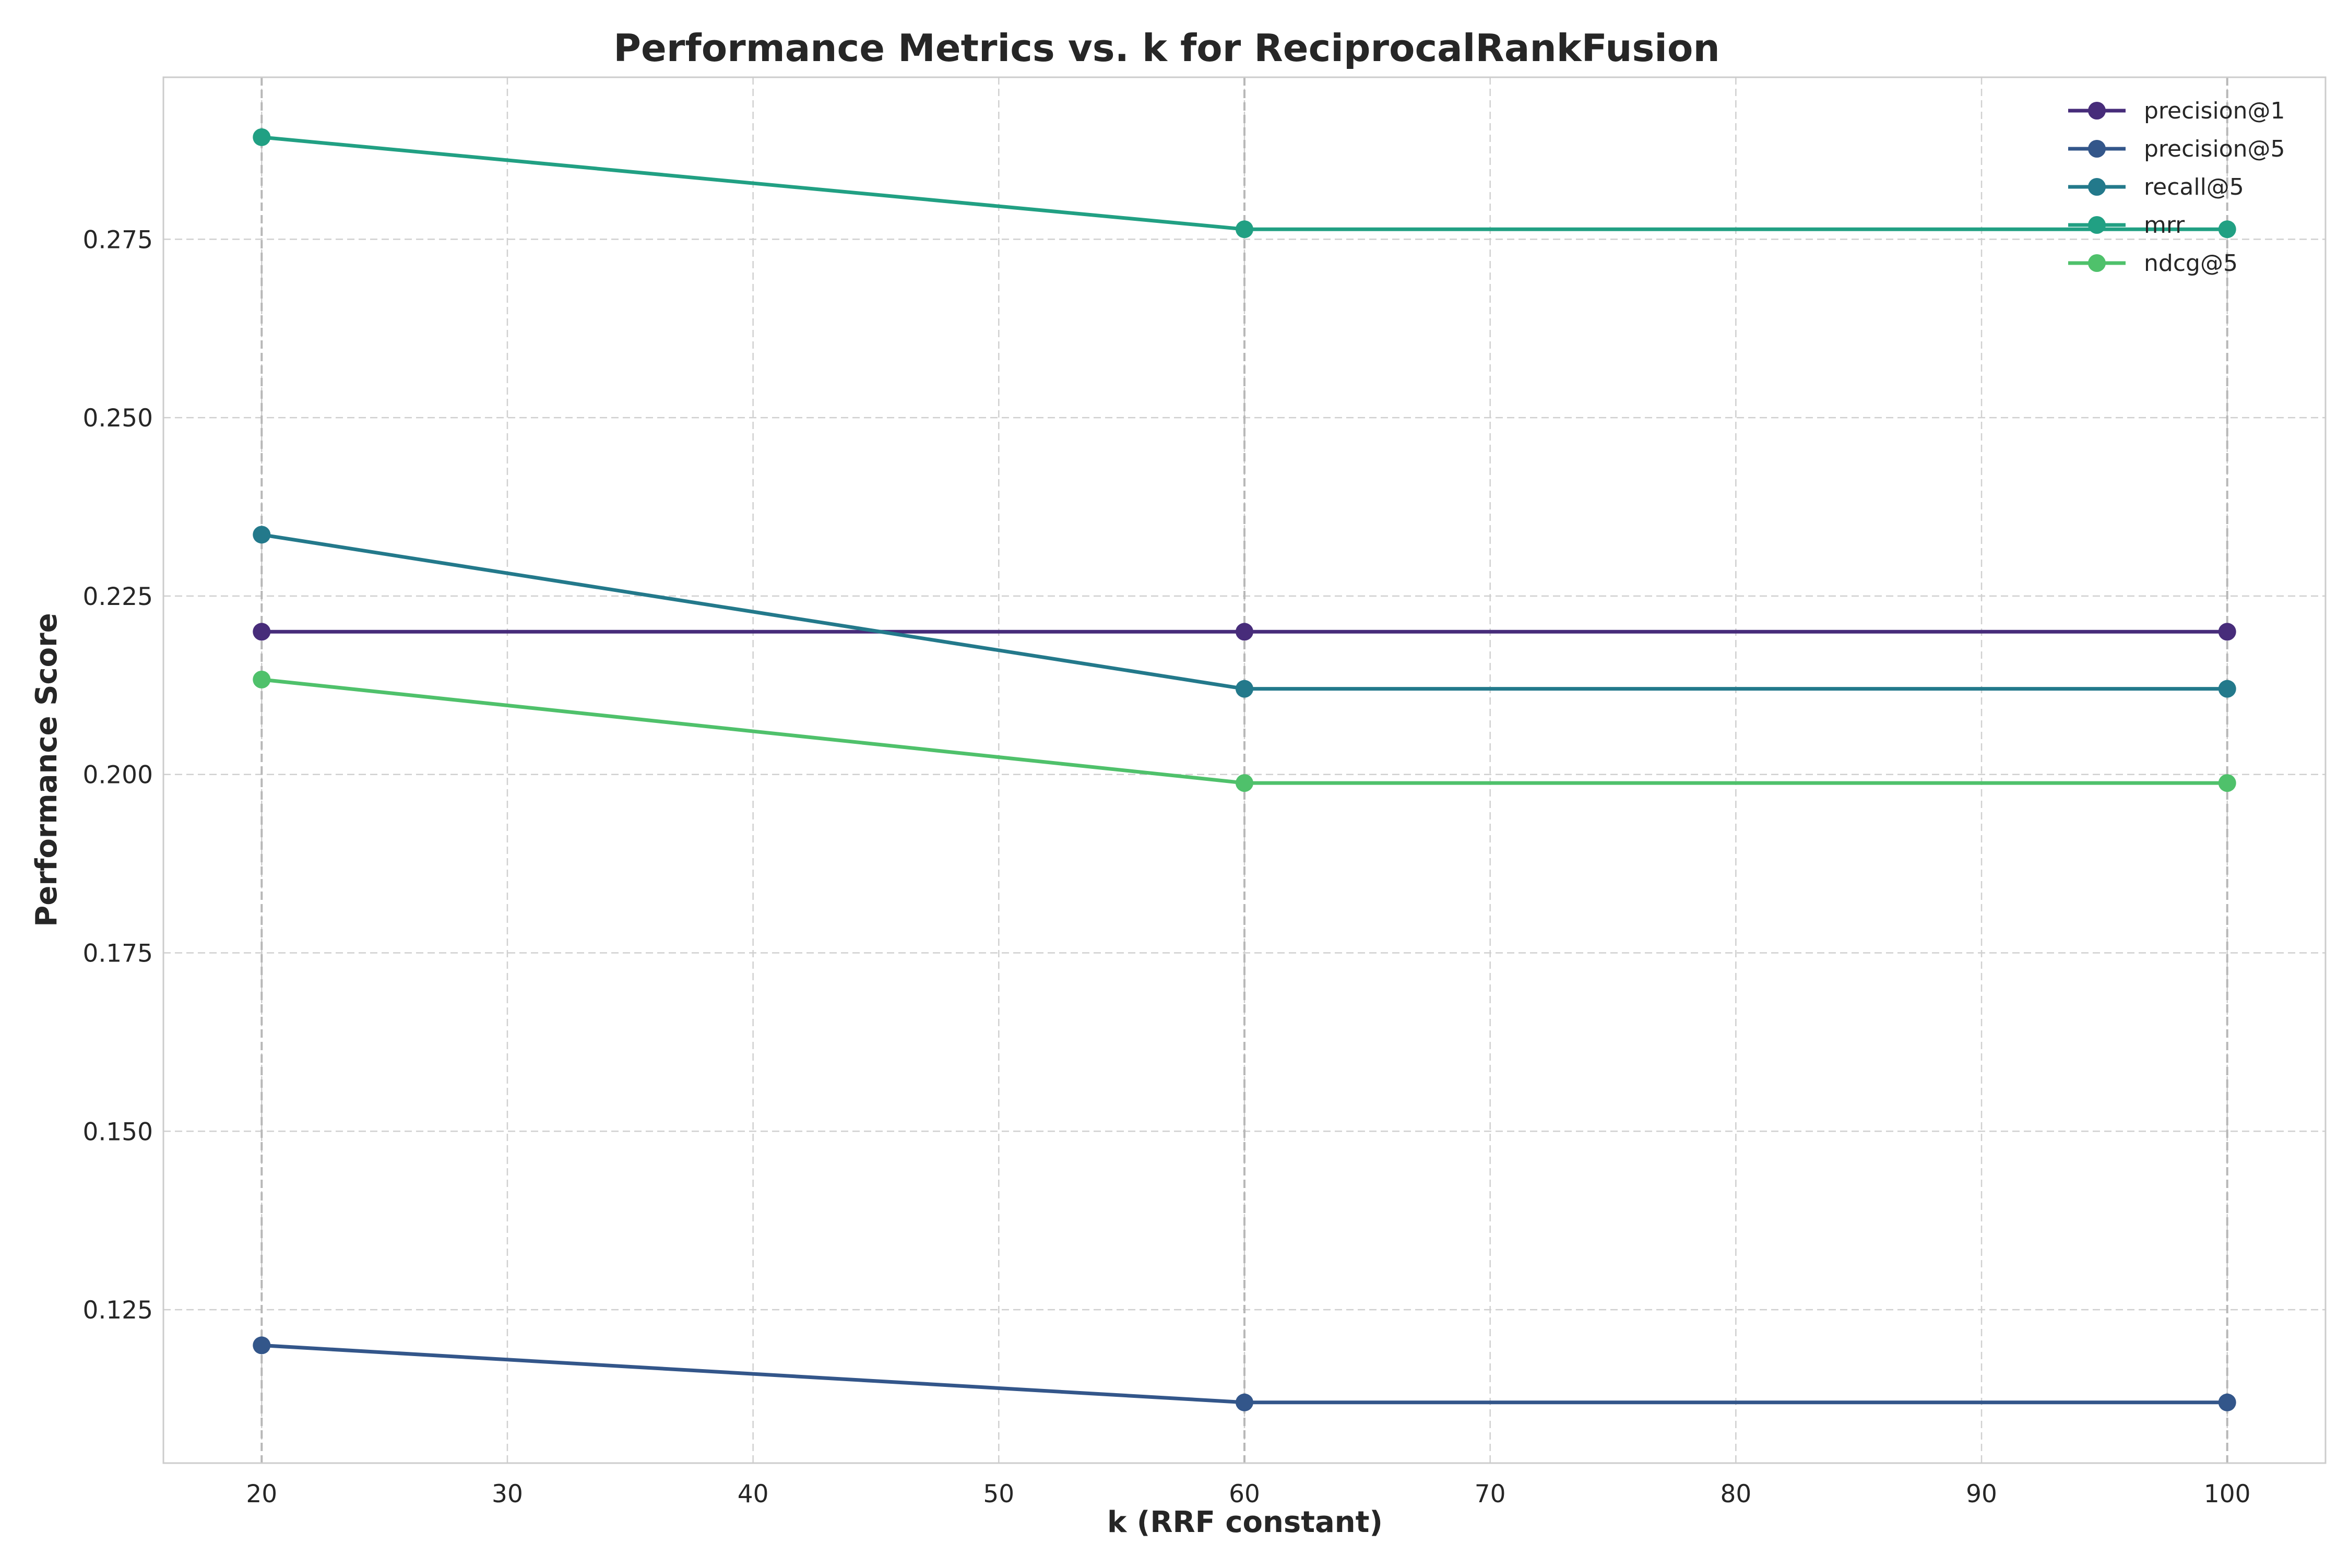  Describe the element at coordinates (1245, 1522) in the screenshot. I see `x-axis-label: k (RRF constant)` at that location.